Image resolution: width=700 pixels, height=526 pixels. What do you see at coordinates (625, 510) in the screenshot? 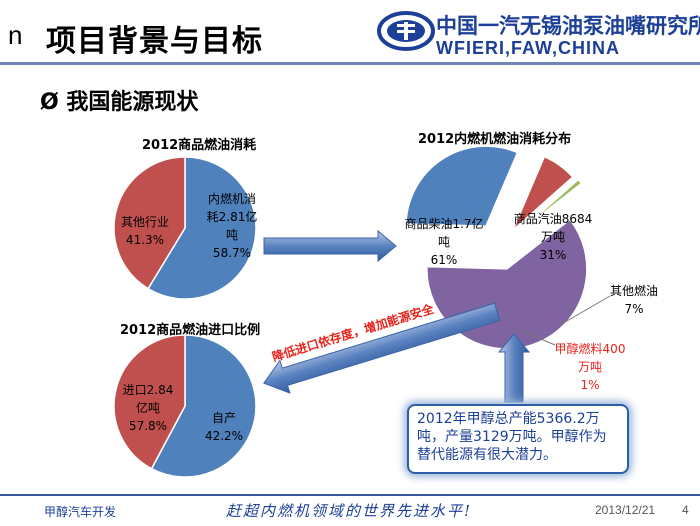
I see `footer-date: 2013/12/21` at bounding box center [625, 510].